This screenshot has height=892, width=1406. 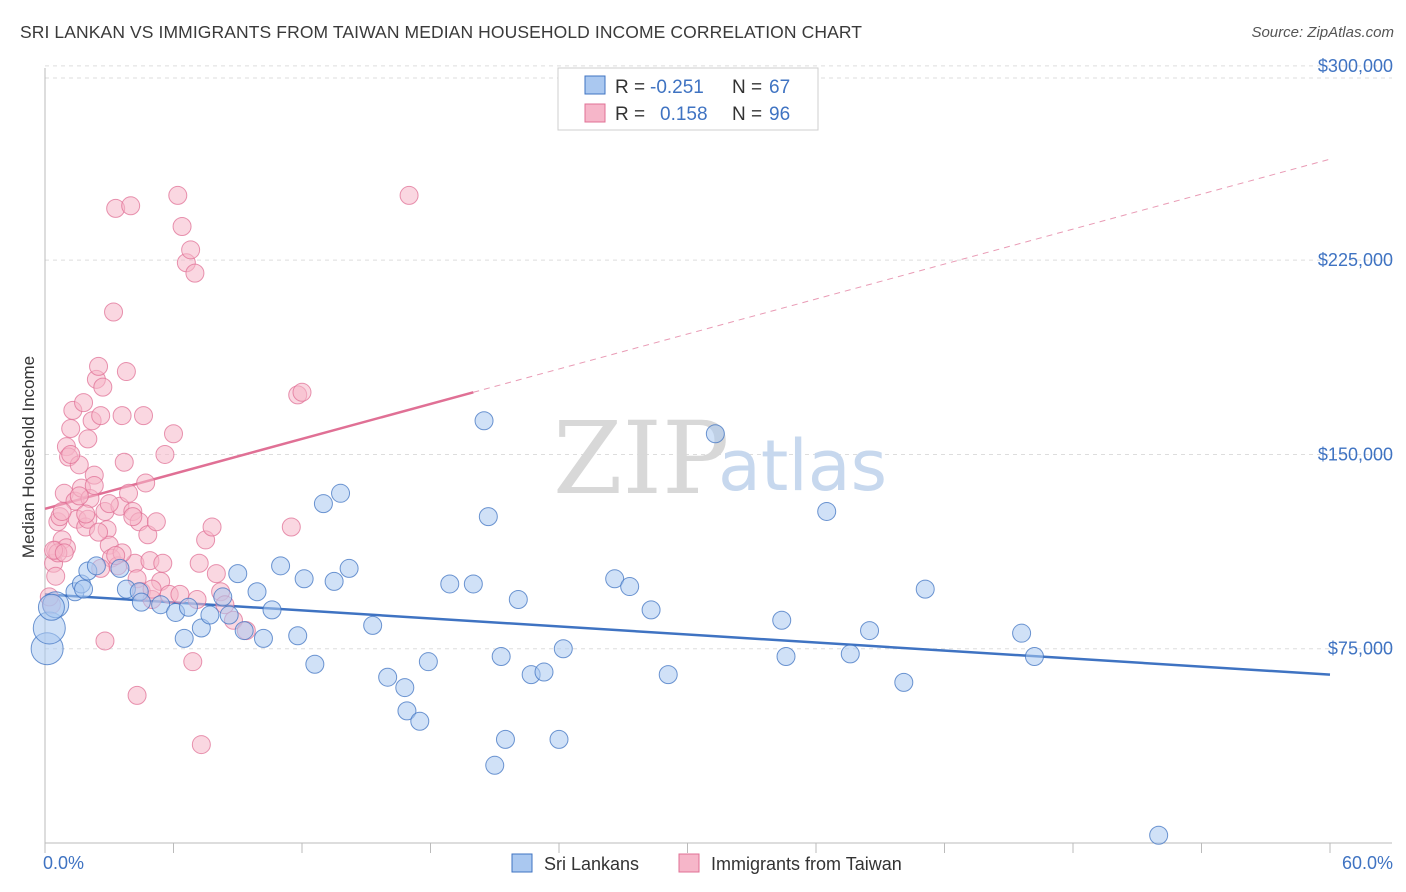 I want to click on legend-box: R = -0.251 N = 67 R = 0.158 N = 96, so click(x=688, y=99).